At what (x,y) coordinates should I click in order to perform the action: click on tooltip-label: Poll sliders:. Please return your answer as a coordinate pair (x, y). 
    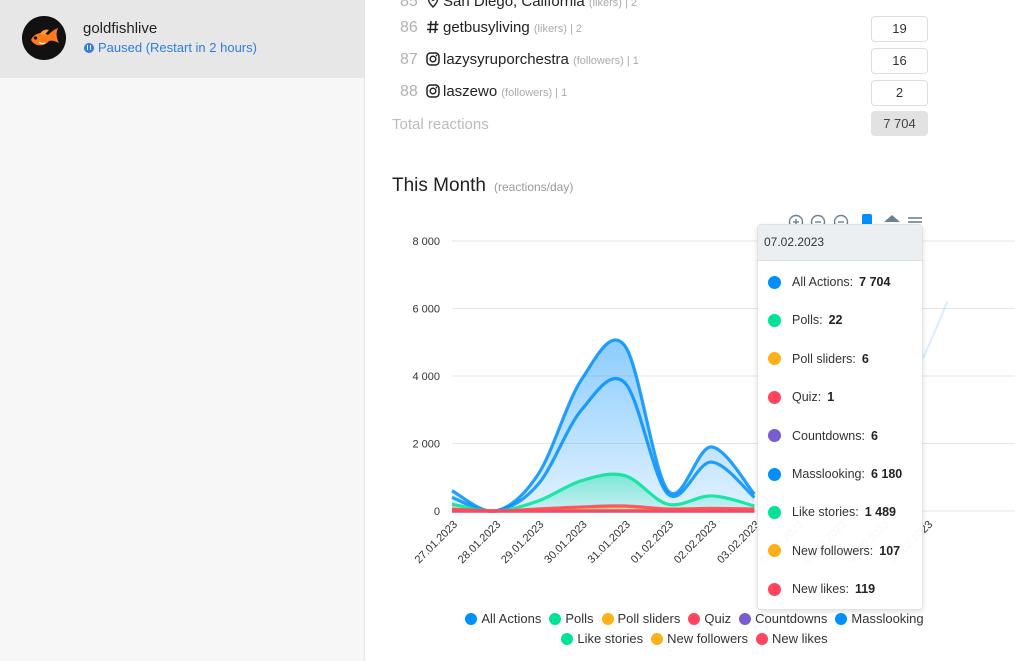
    Looking at the image, I should click on (824, 358).